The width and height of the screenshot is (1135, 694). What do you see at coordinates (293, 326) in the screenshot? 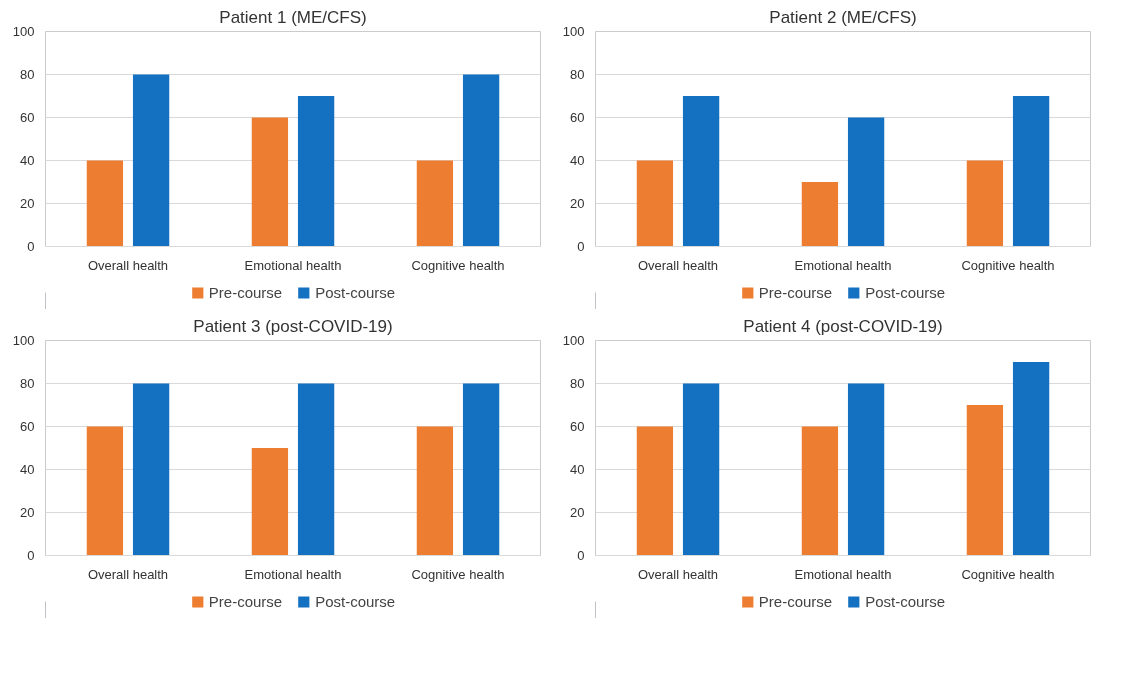
I see `chart-title: Patient 3 (post-COVID-19)` at bounding box center [293, 326].